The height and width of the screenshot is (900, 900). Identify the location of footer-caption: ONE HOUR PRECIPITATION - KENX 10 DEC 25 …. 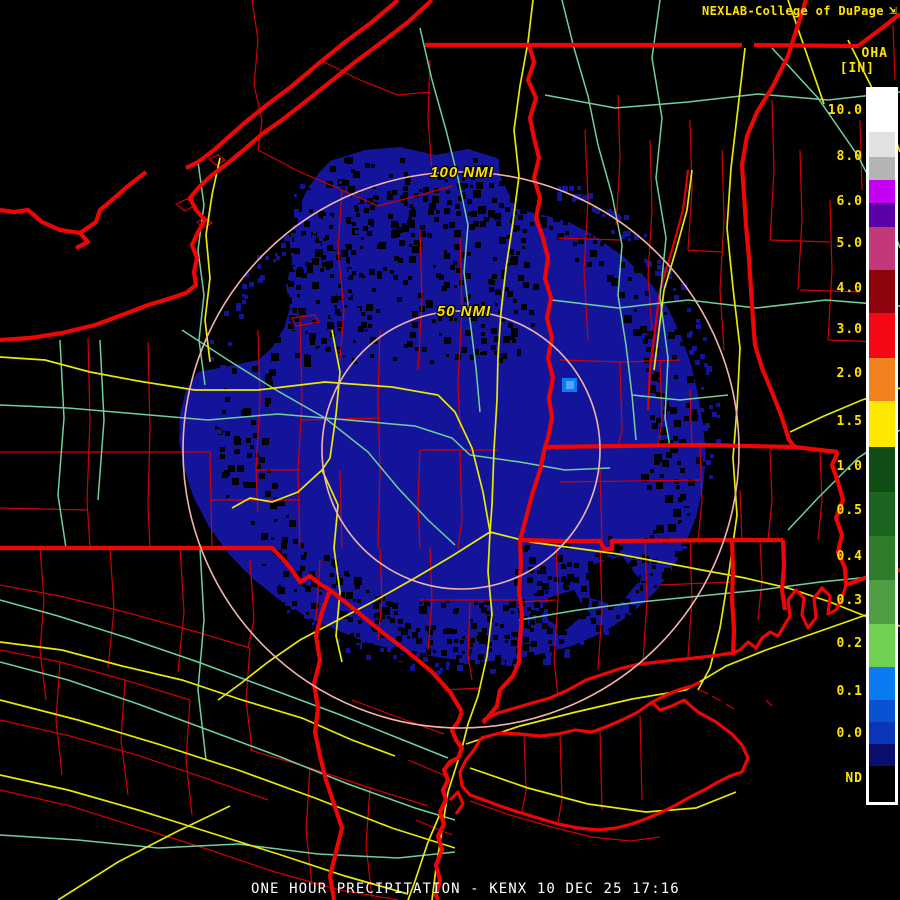
(465, 889).